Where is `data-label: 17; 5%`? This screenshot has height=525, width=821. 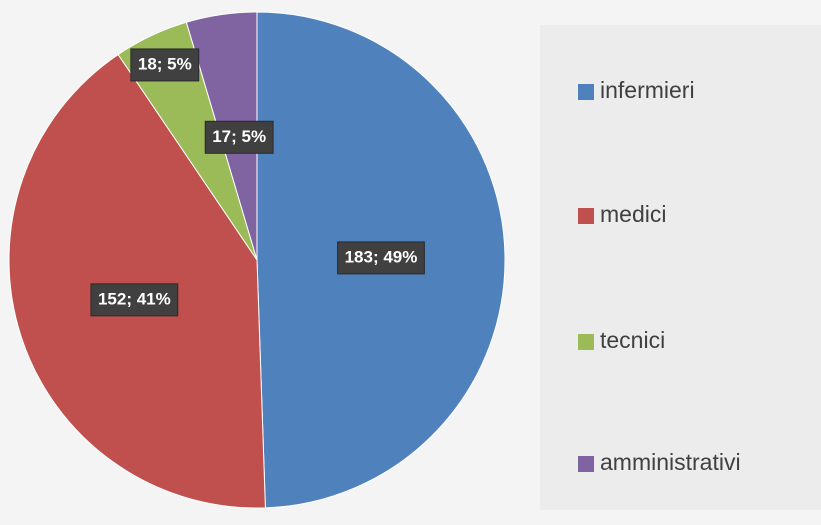
data-label: 17; 5% is located at coordinates (239, 137).